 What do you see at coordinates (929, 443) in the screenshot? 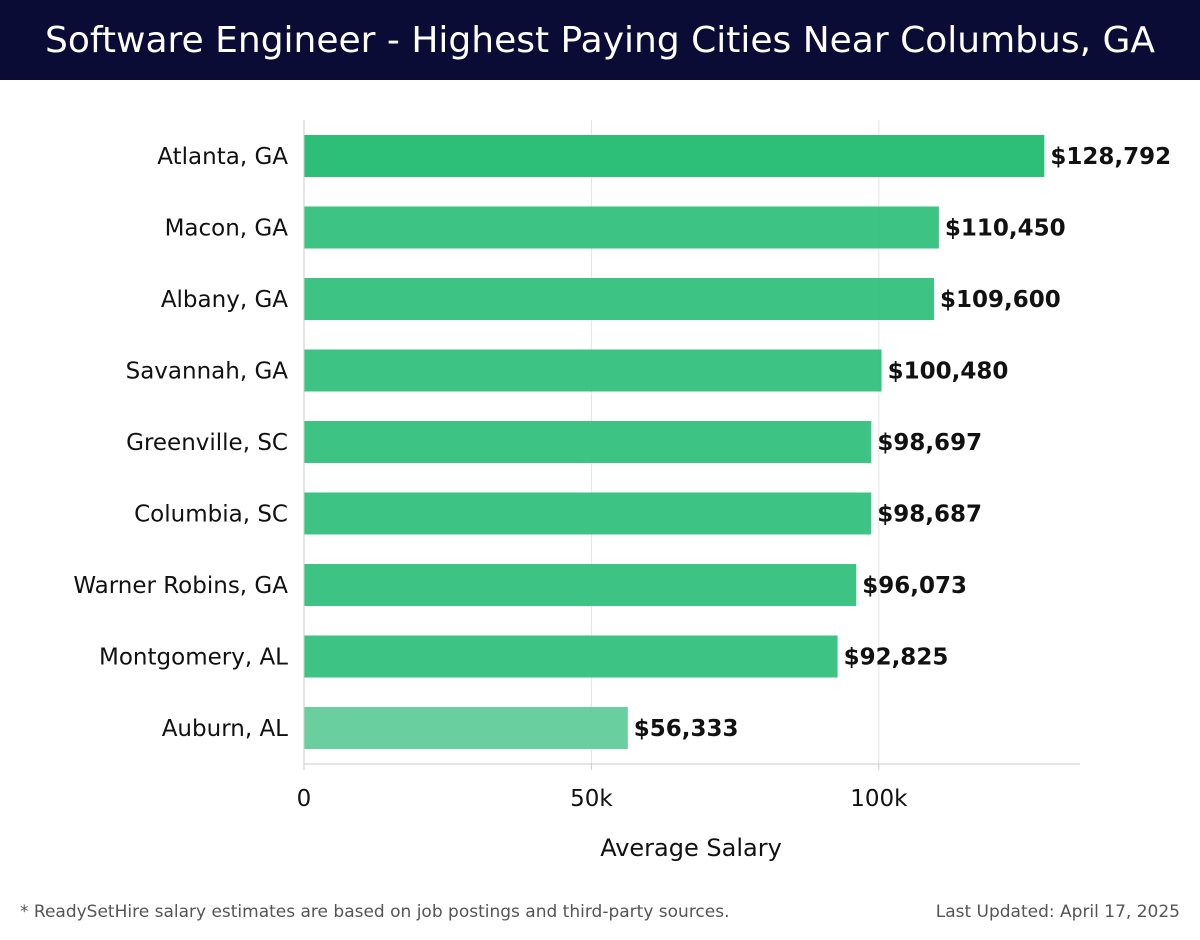
I see `value-label: $98,697` at bounding box center [929, 443].